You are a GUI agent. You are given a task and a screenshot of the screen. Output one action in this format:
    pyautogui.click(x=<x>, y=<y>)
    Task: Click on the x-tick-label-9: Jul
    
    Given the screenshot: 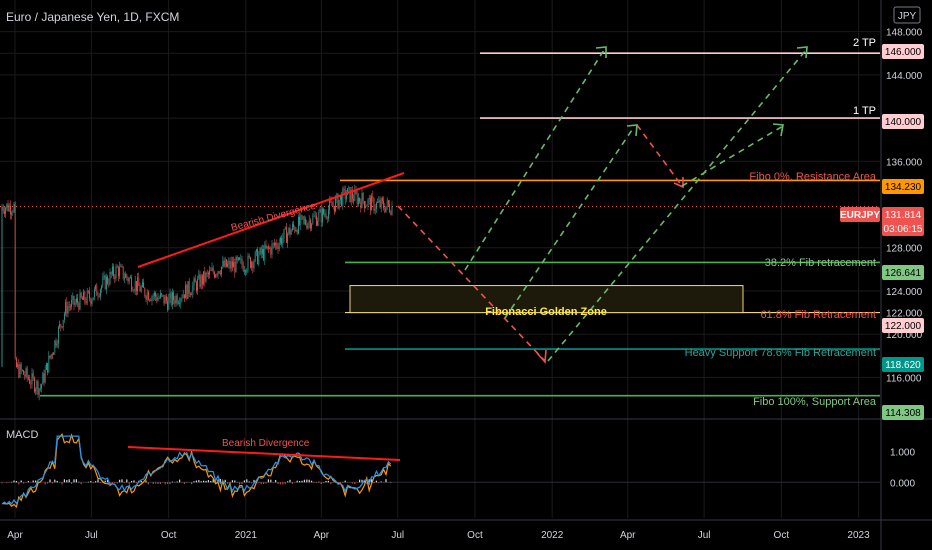 What is the action you would take?
    pyautogui.click(x=704, y=535)
    